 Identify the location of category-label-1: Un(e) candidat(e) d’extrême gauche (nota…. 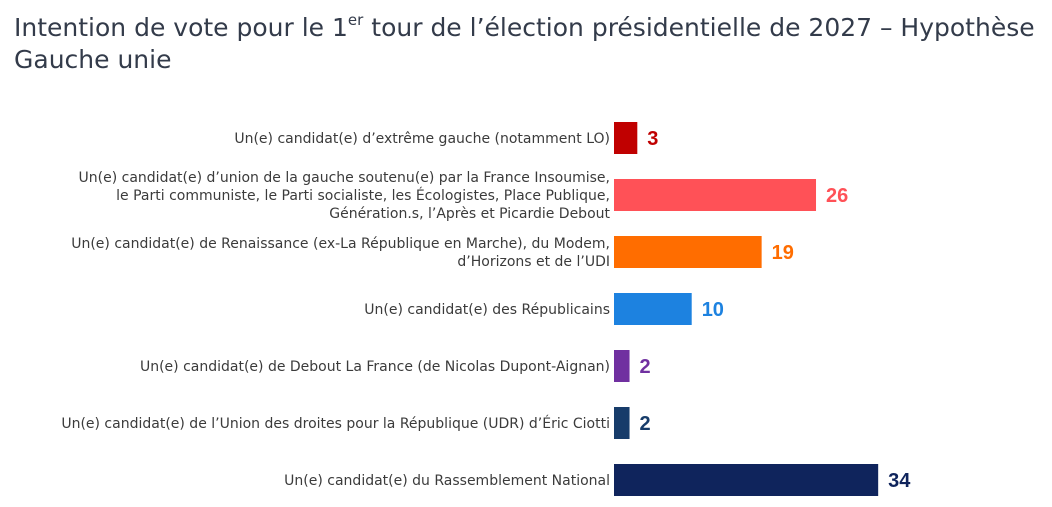
(422, 139).